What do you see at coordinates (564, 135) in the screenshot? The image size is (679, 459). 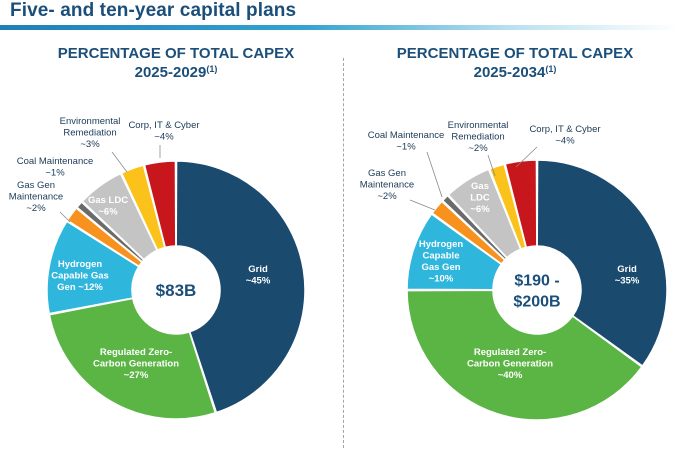 I see `slice-label-right-7: Corp, IT & Cyber ~4%` at bounding box center [564, 135].